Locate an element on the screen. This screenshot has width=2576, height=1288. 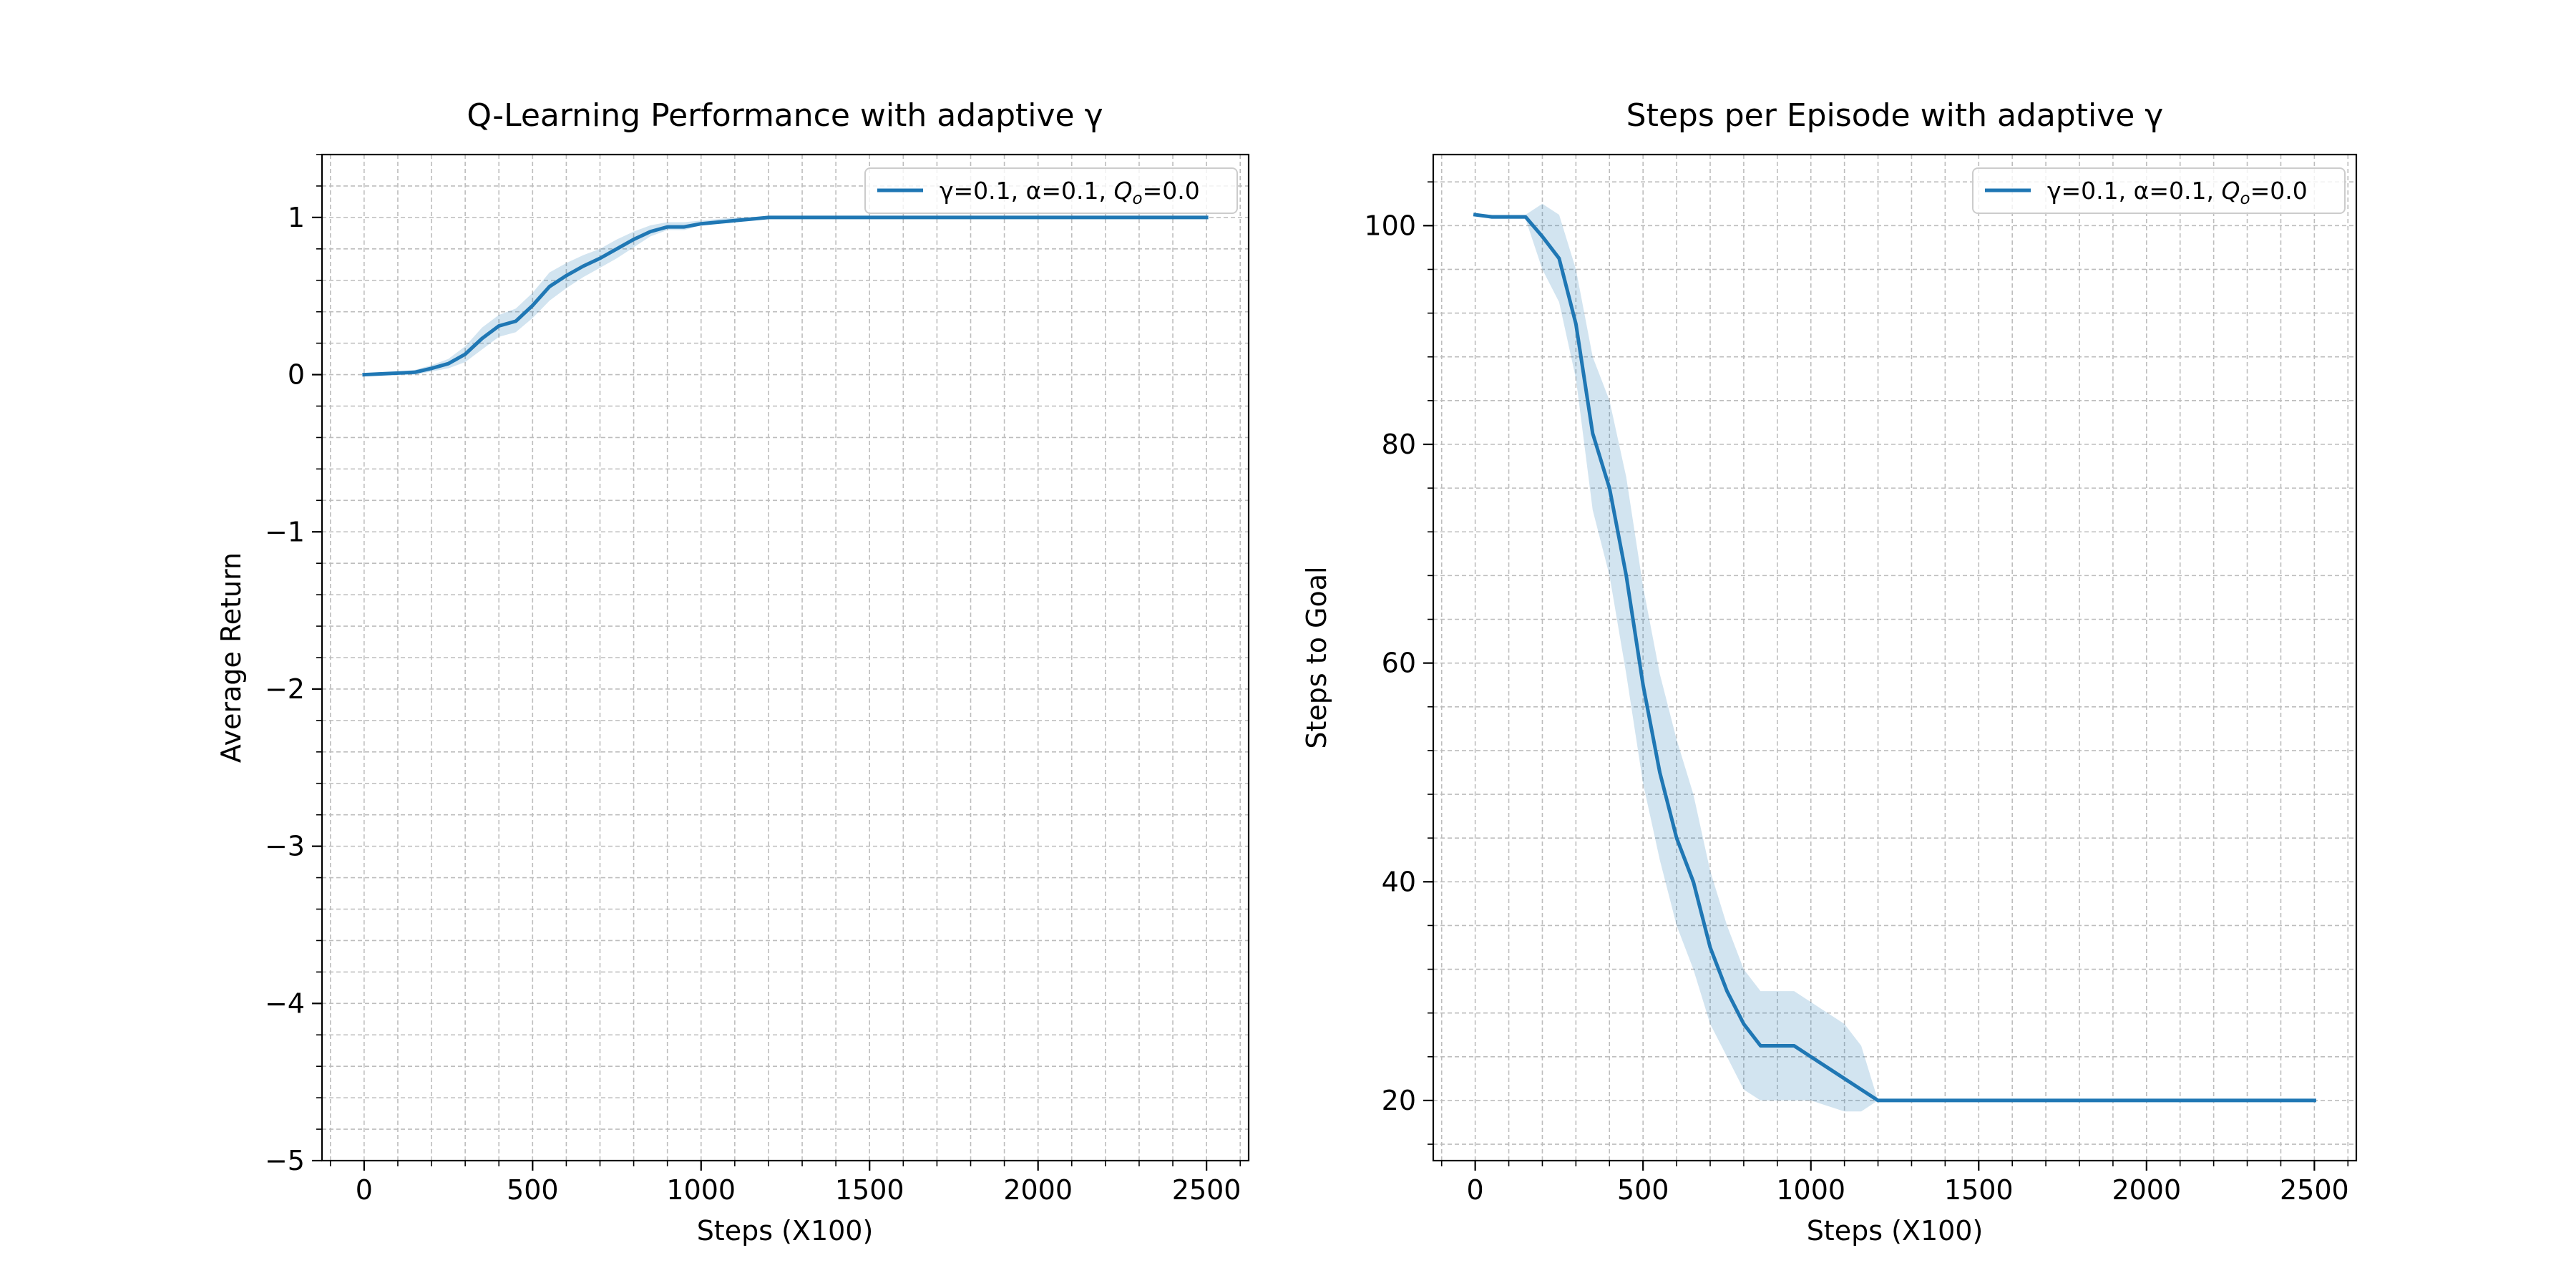
y-tick-label: −4 is located at coordinates (285, 1003).